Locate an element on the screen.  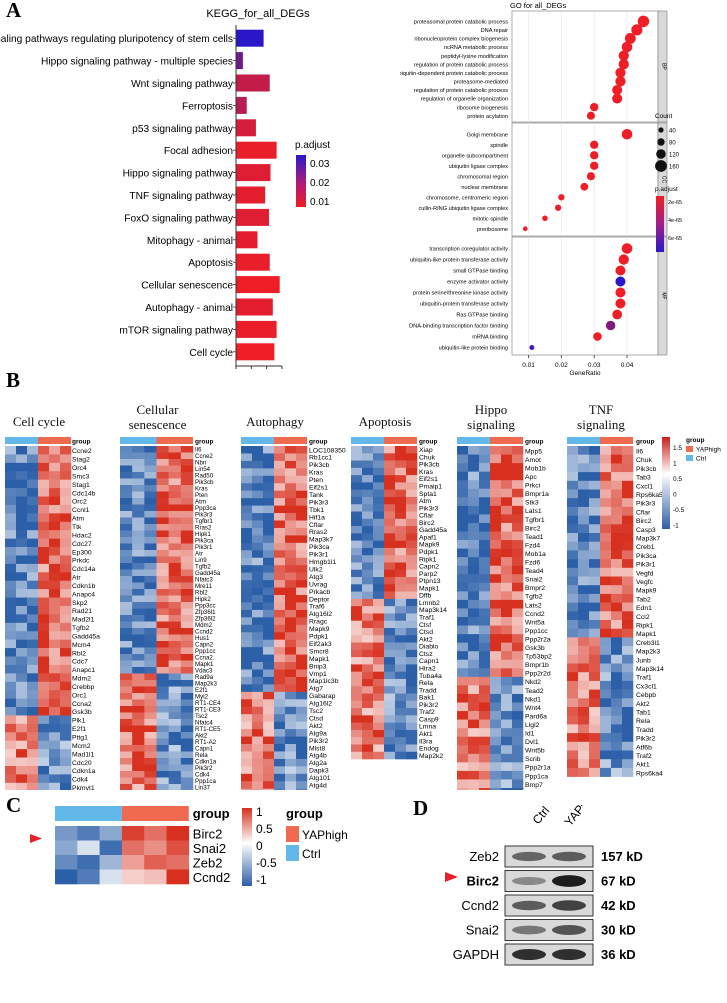
lane-label-sup: high is located at coordinates (584, 806).